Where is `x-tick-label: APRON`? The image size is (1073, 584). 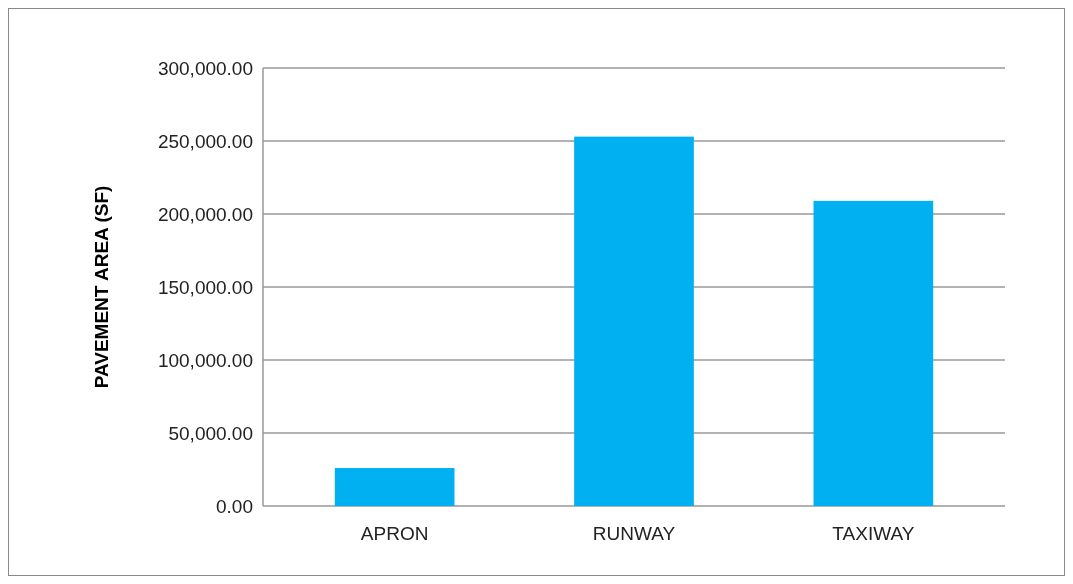
x-tick-label: APRON is located at coordinates (394, 533).